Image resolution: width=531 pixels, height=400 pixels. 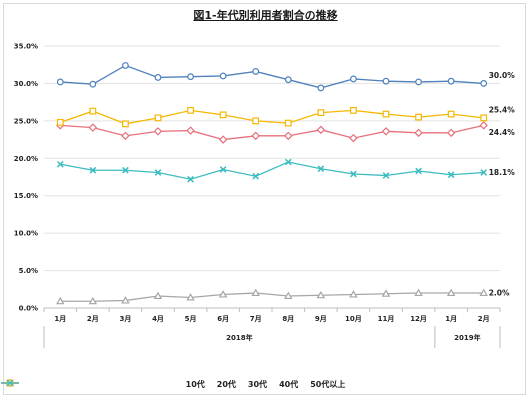 What do you see at coordinates (26, 196) in the screenshot?
I see `y-tick-label: 15.0%` at bounding box center [26, 196].